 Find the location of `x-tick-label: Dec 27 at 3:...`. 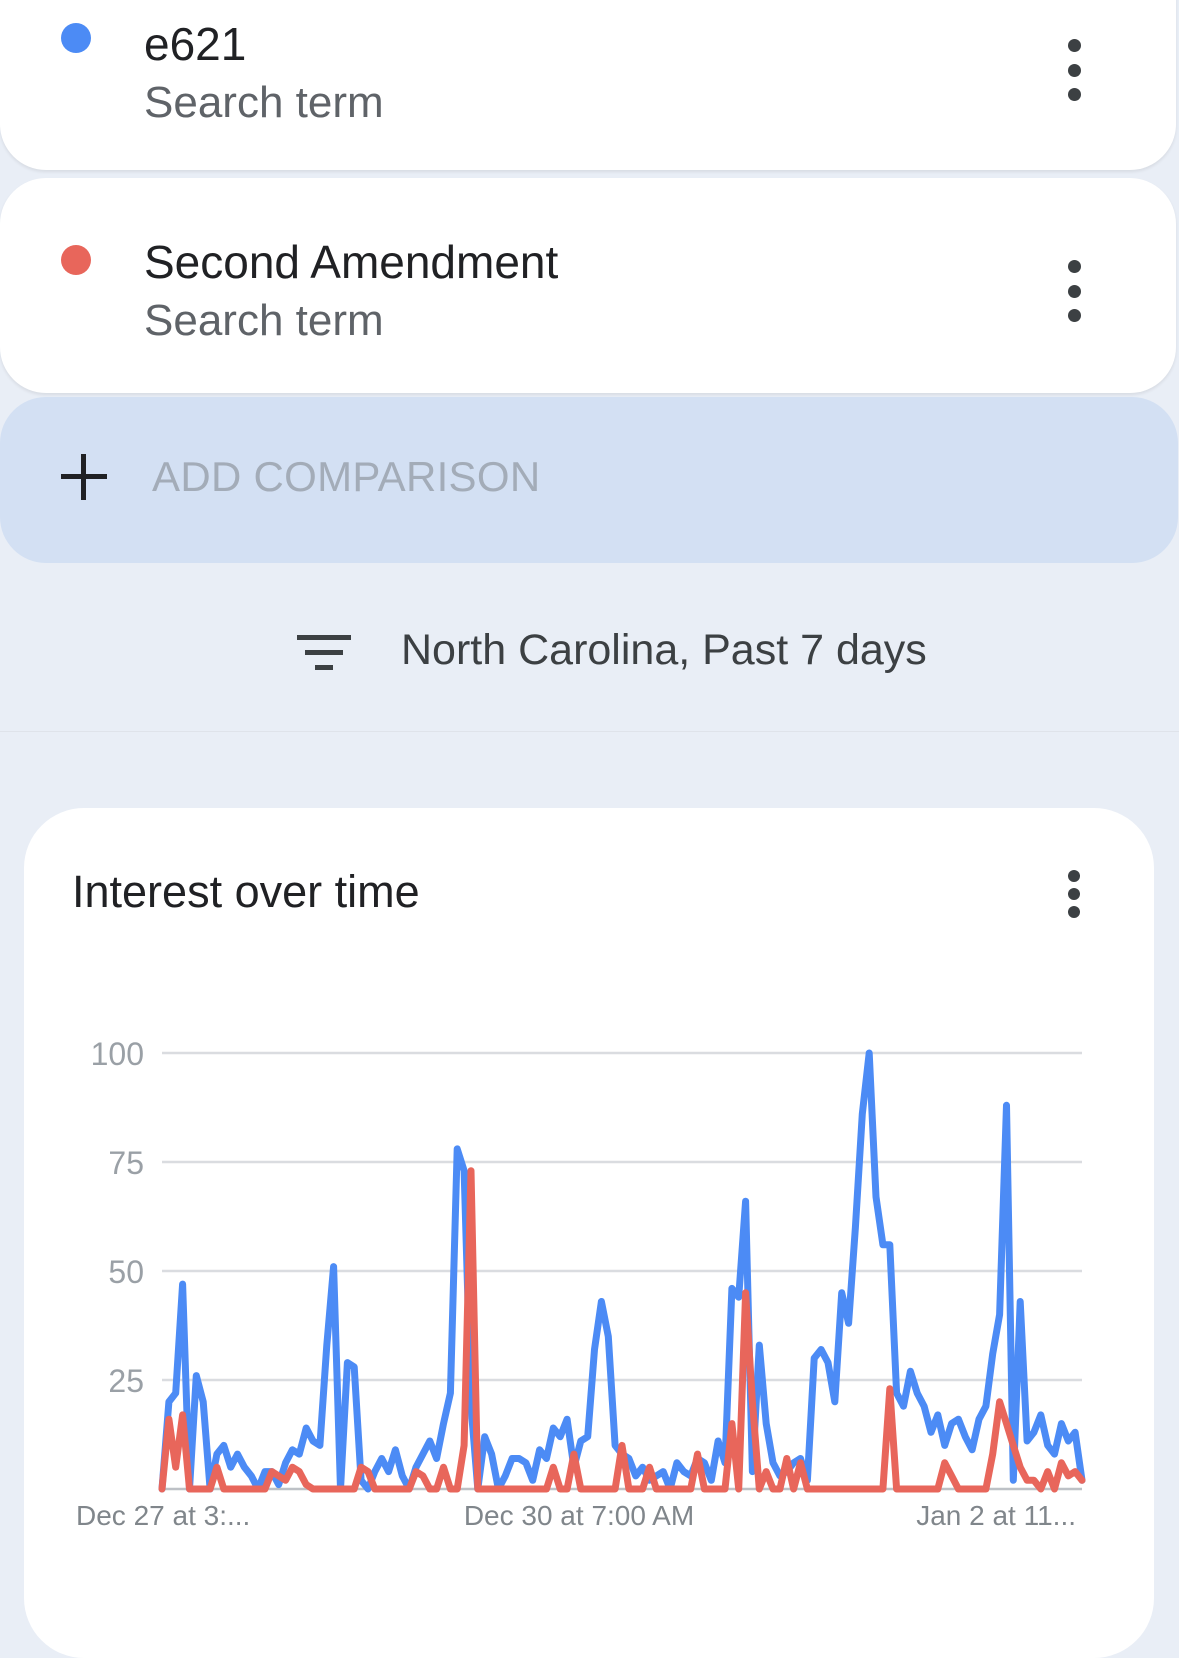

x-tick-label: Dec 27 at 3:... is located at coordinates (163, 1515).